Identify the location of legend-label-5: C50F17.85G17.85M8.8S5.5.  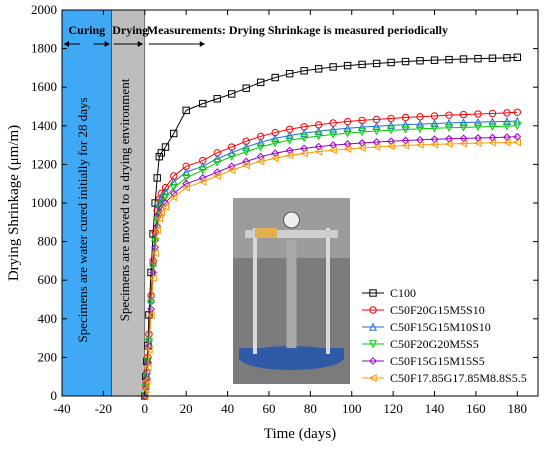
(458, 378).